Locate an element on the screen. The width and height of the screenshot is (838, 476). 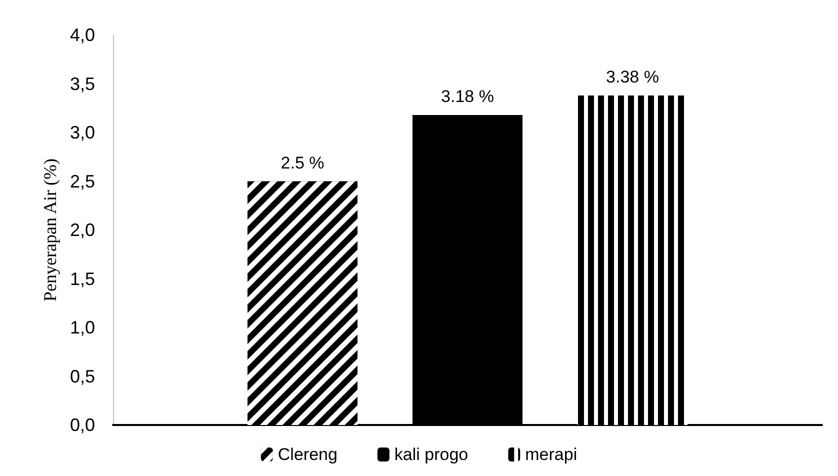
data-label: 2.5 % is located at coordinates (302, 162).